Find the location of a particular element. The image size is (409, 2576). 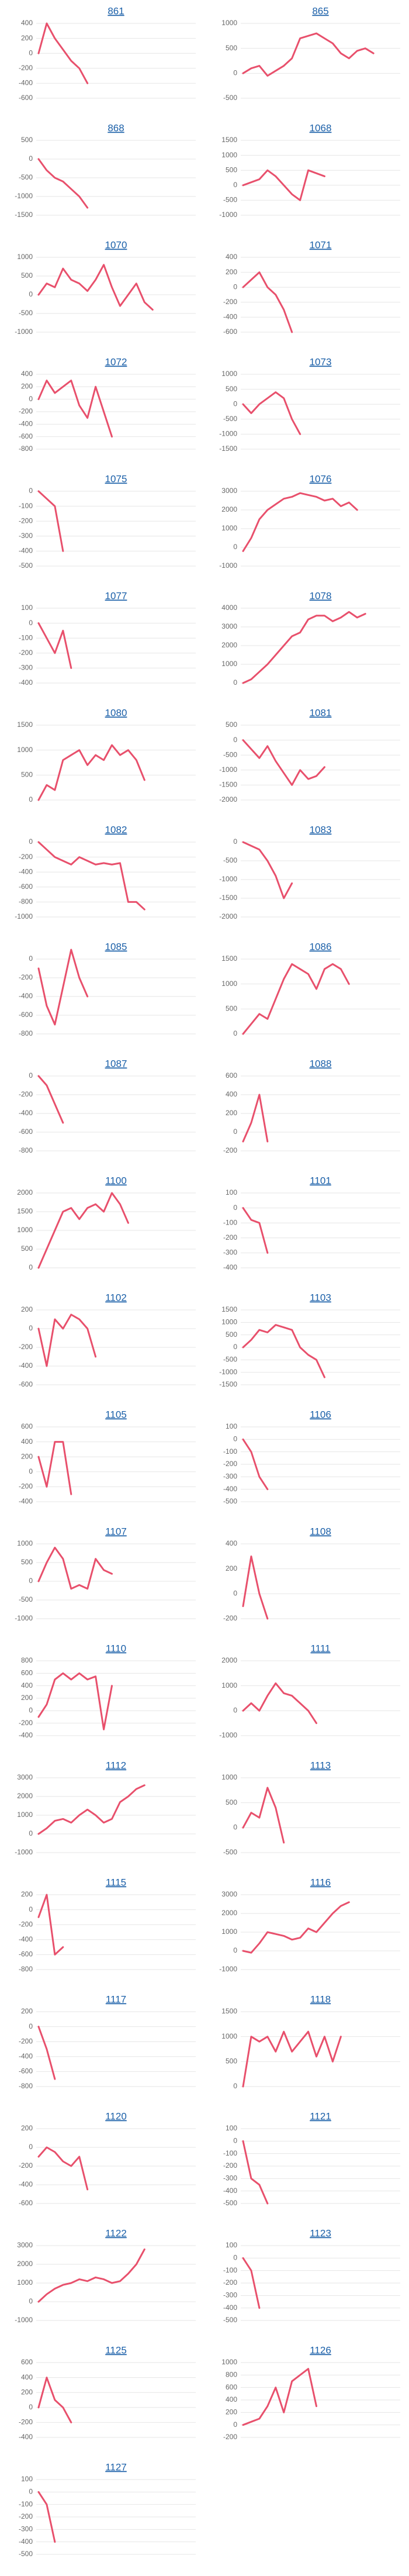

chart-title: 1082 is located at coordinates (116, 830).